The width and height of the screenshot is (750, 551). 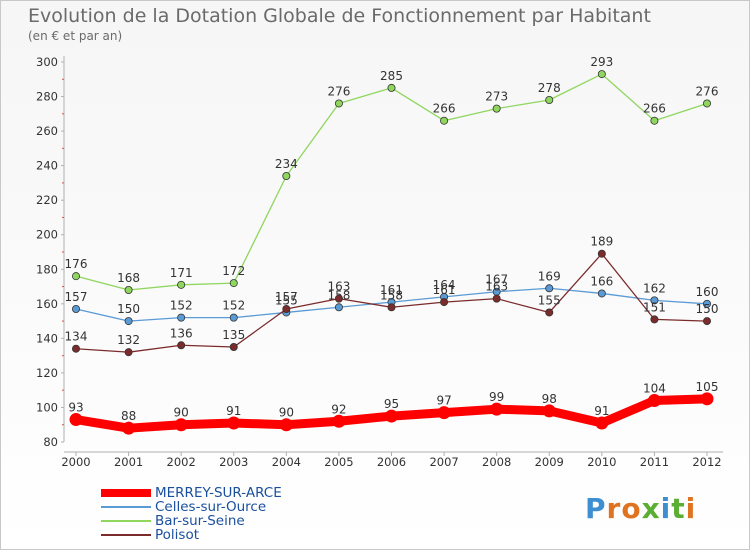 What do you see at coordinates (601, 411) in the screenshot?
I see `data-label: 91` at bounding box center [601, 411].